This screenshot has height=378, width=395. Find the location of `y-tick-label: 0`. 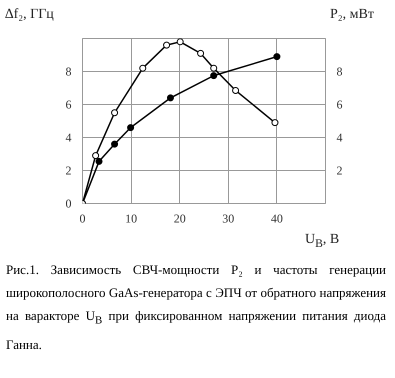

y-tick-label: 0 is located at coordinates (69, 203).